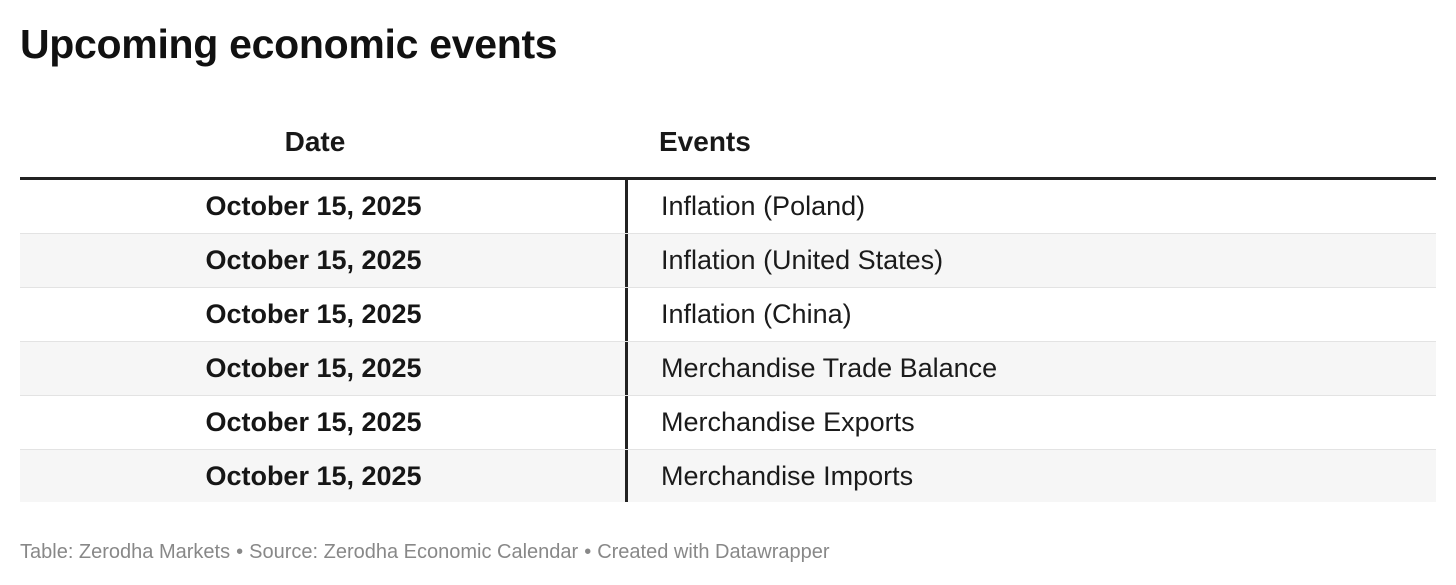 Image resolution: width=1456 pixels, height=585 pixels. Describe the element at coordinates (802, 260) in the screenshot. I see `event-cell: Inflation (United States)` at that location.